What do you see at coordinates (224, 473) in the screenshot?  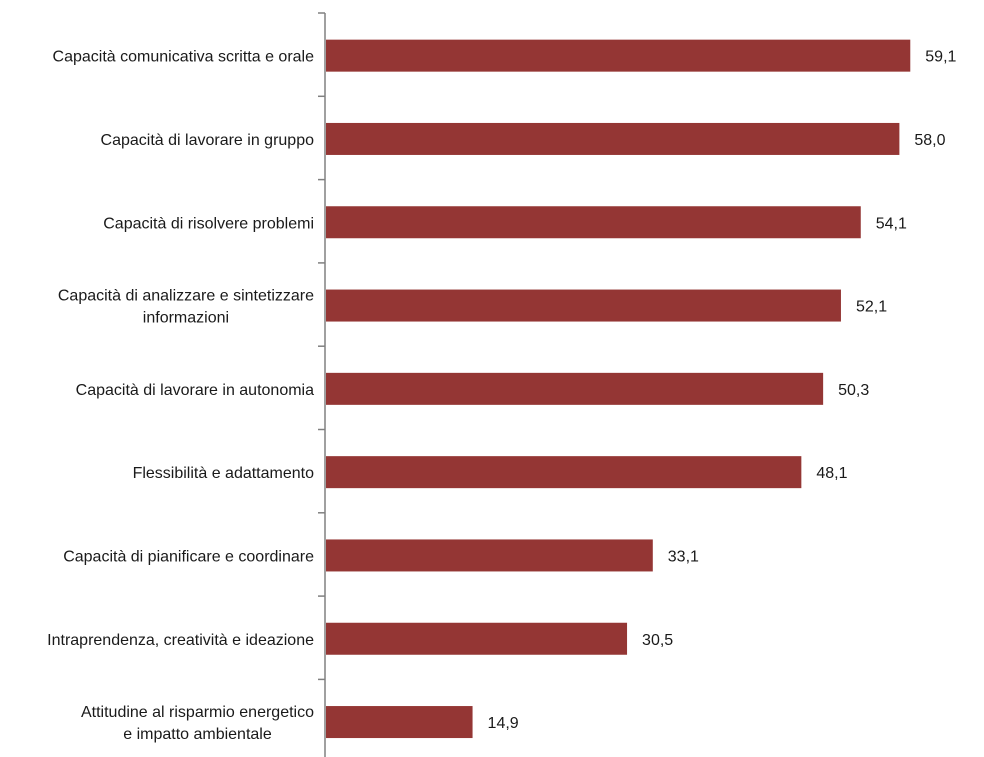 I see `category-label: Flessibilità e adattamento` at bounding box center [224, 473].